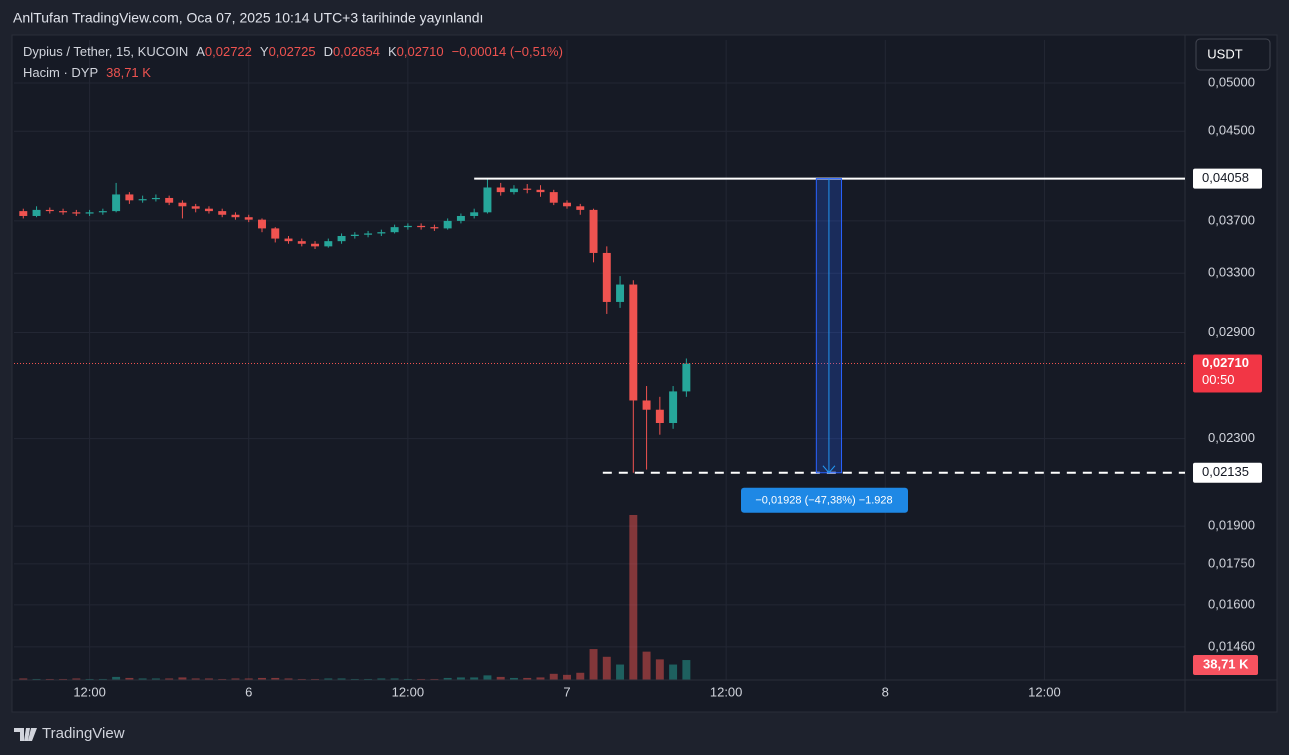  Describe the element at coordinates (356, 51) in the screenshot. I see `ohlc-value: 0,02654` at that location.